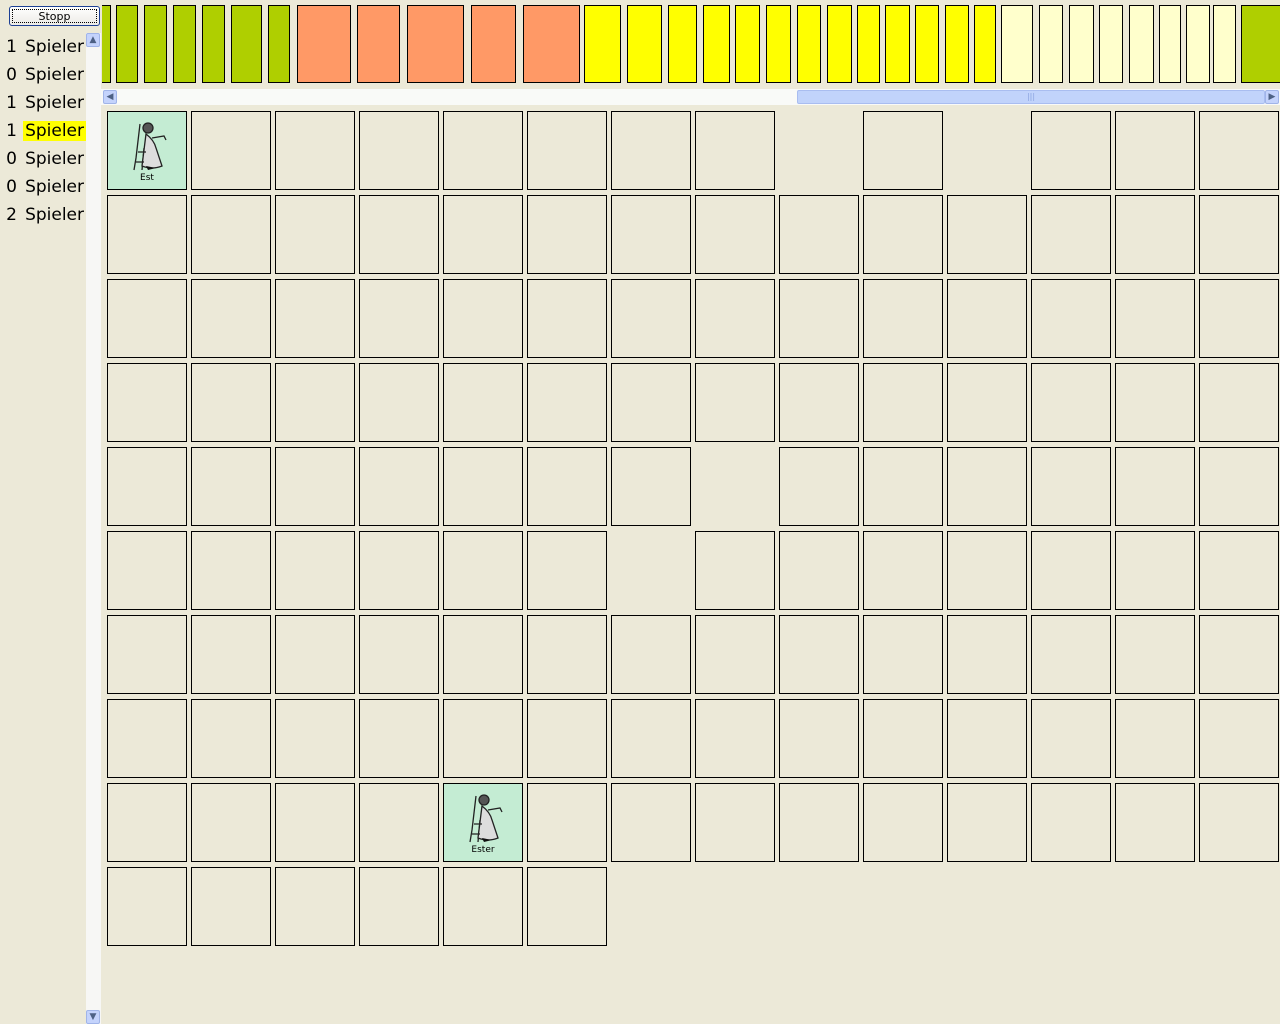 The image size is (1280, 1024). I want to click on card-ester: Ester, so click(483, 822).